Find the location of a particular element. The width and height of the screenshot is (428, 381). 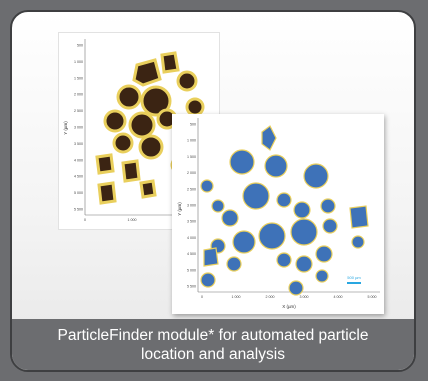

x-tick-label: 3 000 is located at coordinates (304, 297).